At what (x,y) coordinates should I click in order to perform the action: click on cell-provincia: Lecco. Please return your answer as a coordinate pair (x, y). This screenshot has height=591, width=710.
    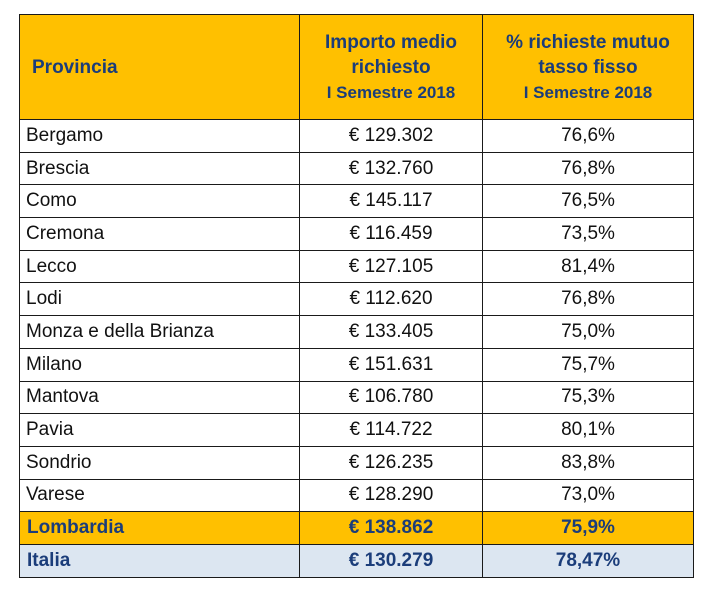
    Looking at the image, I should click on (159, 266).